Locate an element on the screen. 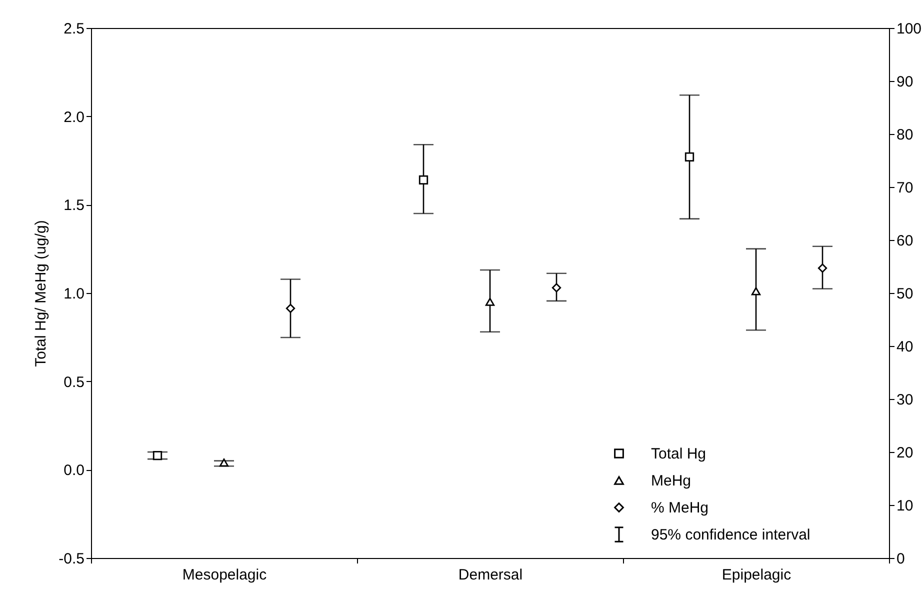  y-axis-title: Total Hg/ MeHg (ug/g) is located at coordinates (41, 293).